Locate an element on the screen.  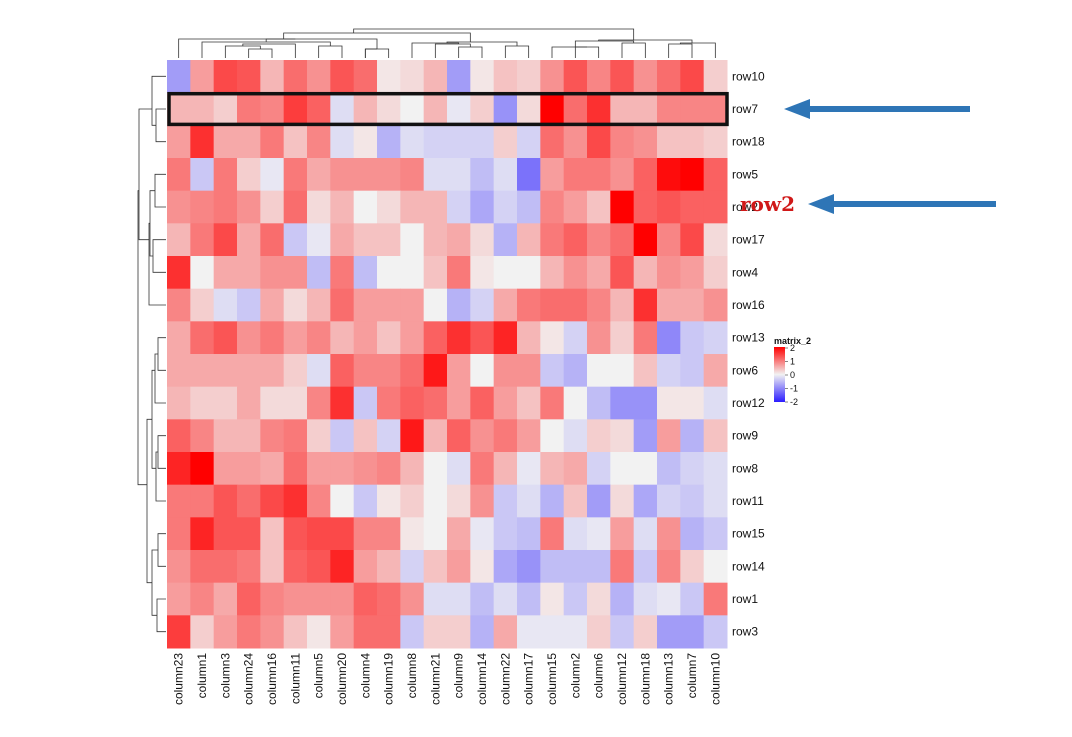
column-label: column15 is located at coordinates (552, 679).